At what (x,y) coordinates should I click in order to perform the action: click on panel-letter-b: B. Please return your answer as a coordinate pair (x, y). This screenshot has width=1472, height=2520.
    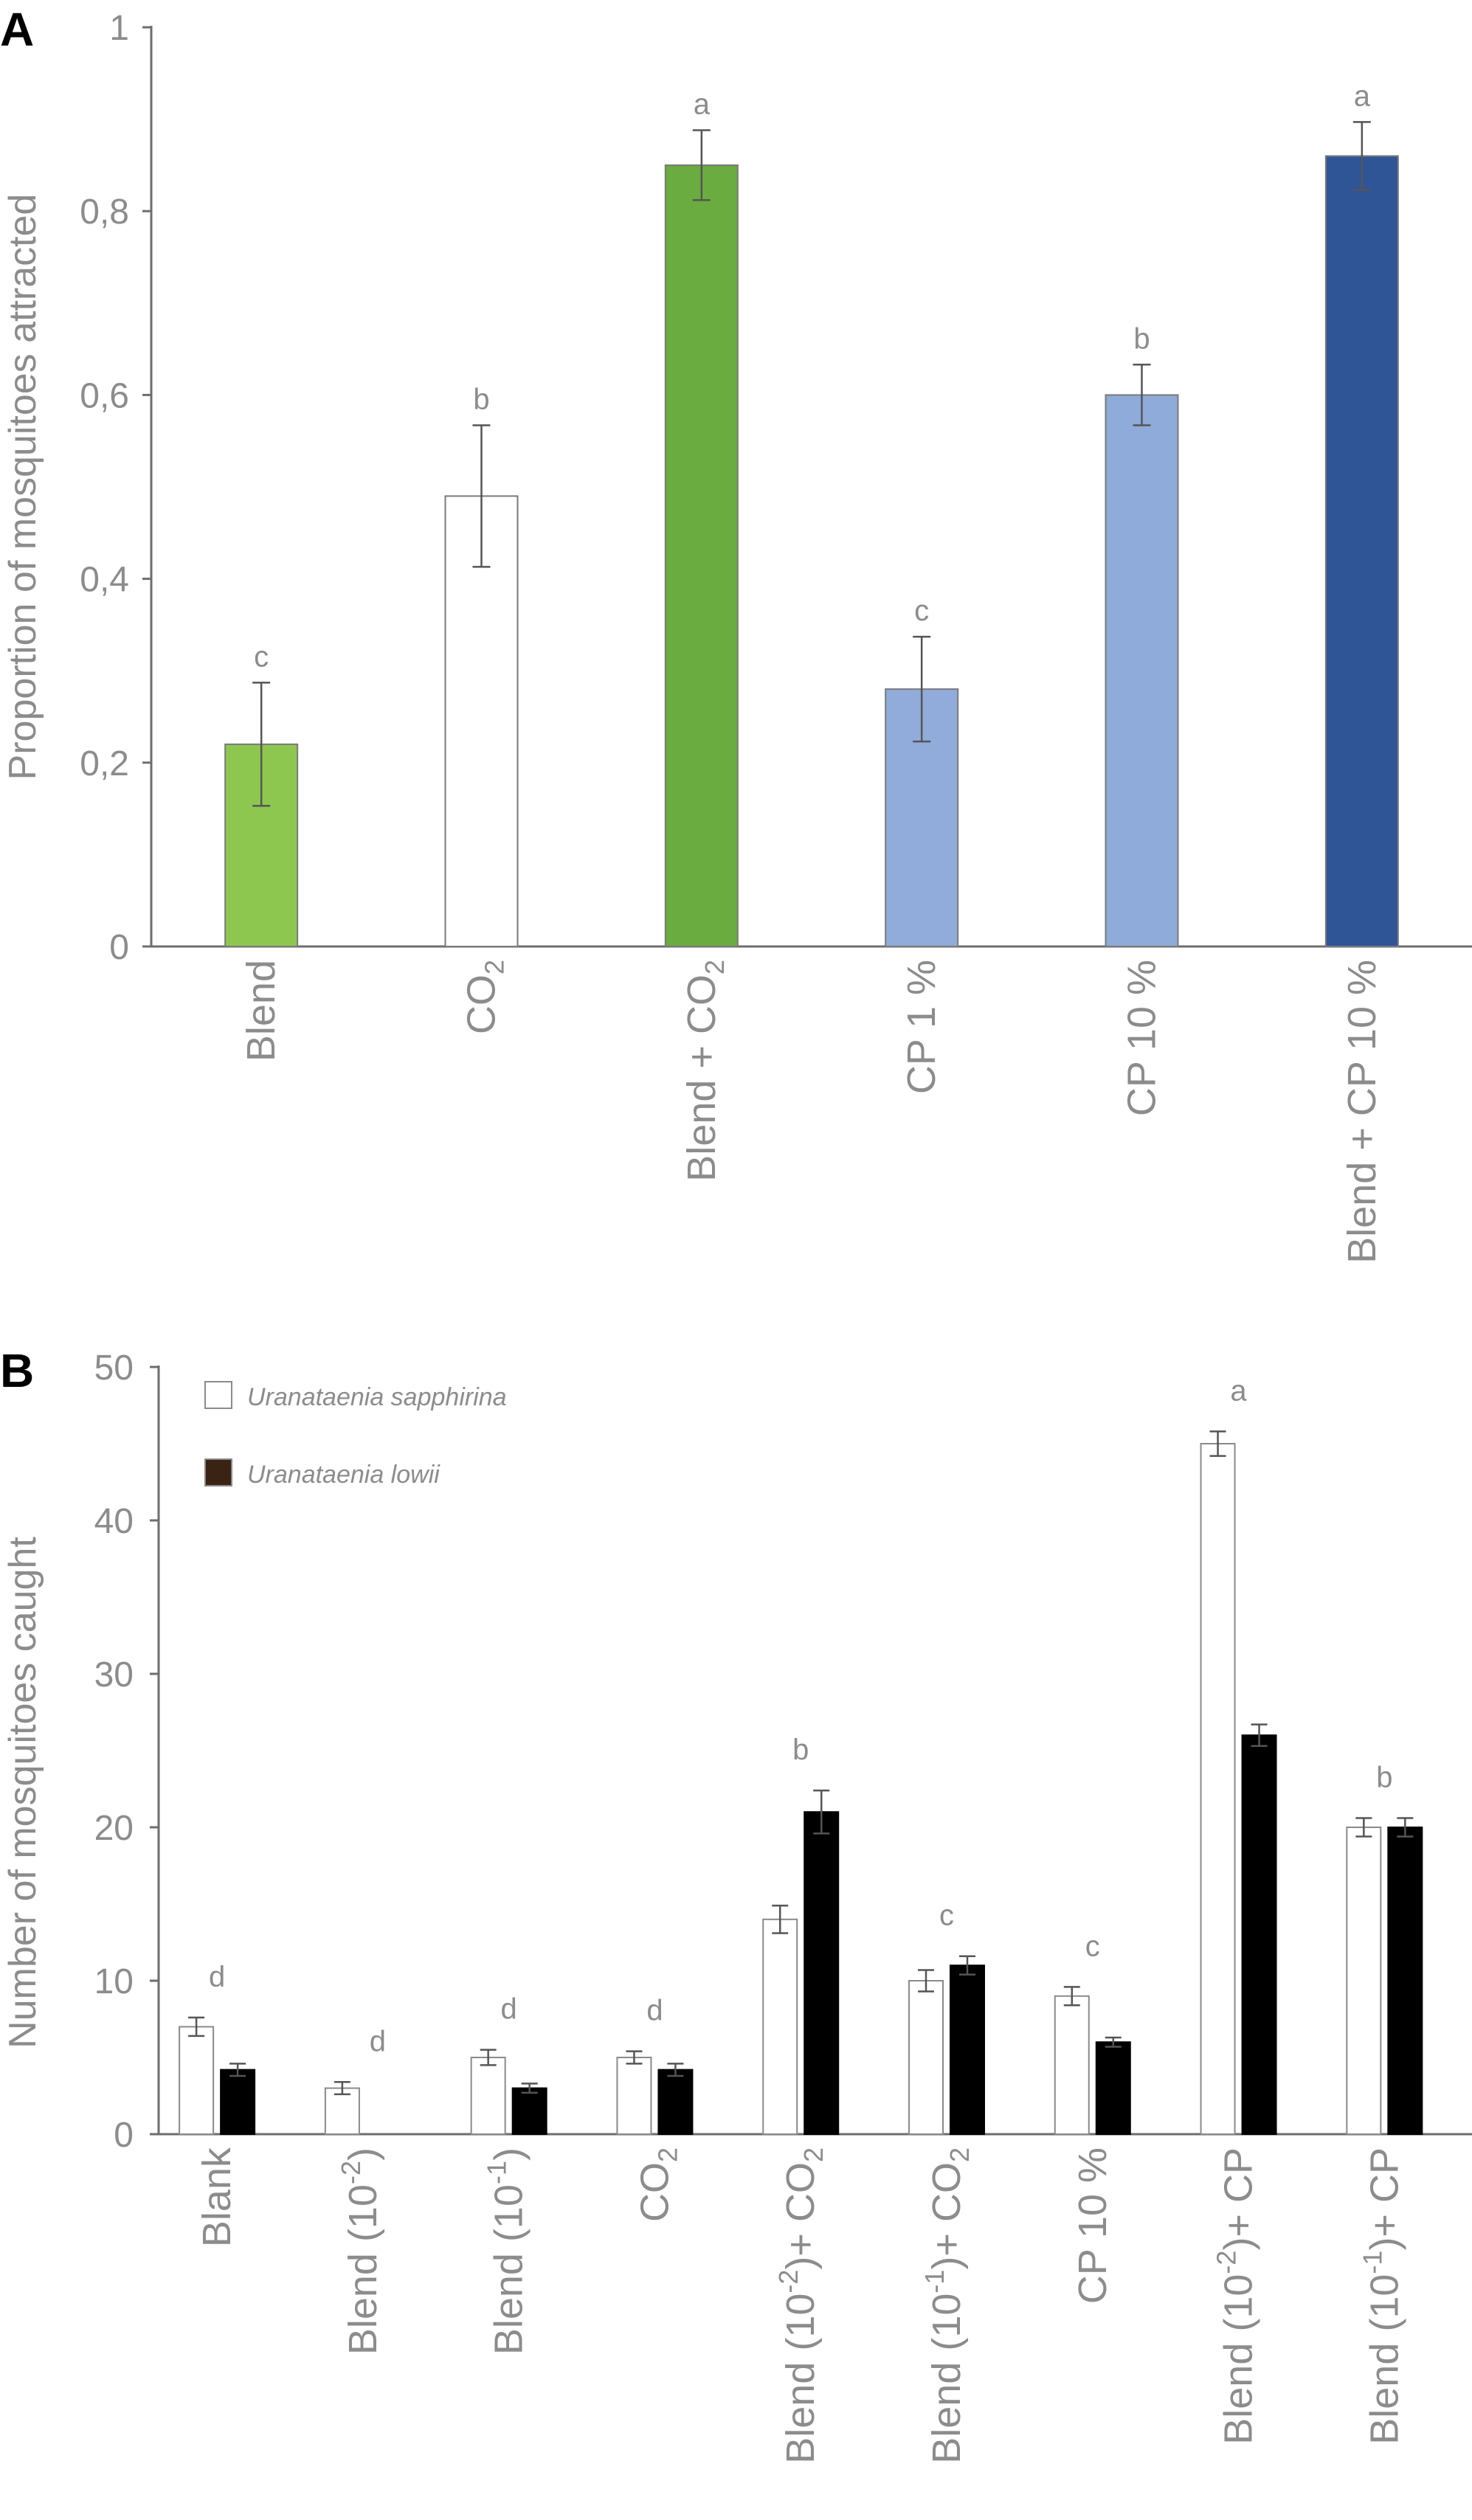
    Looking at the image, I should click on (17, 1371).